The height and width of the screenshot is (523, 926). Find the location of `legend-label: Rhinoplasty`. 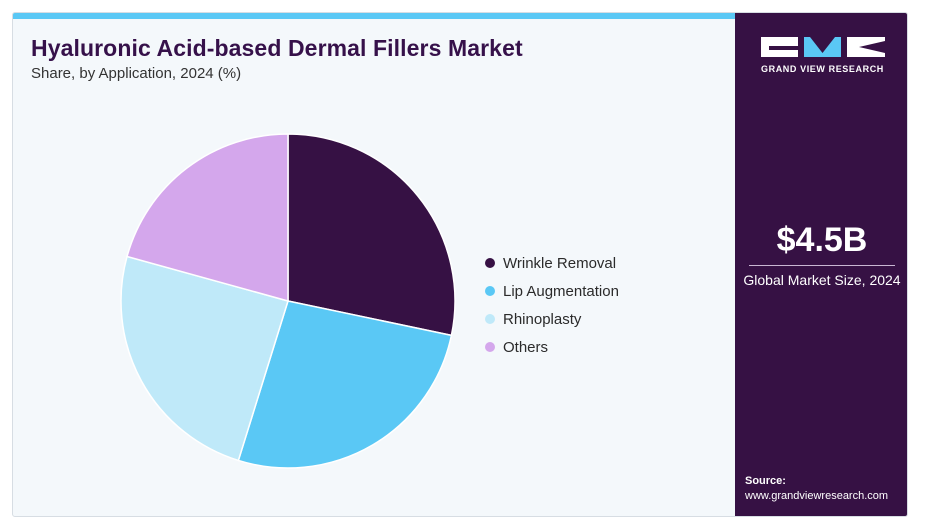

legend-label: Rhinoplasty is located at coordinates (542, 319).